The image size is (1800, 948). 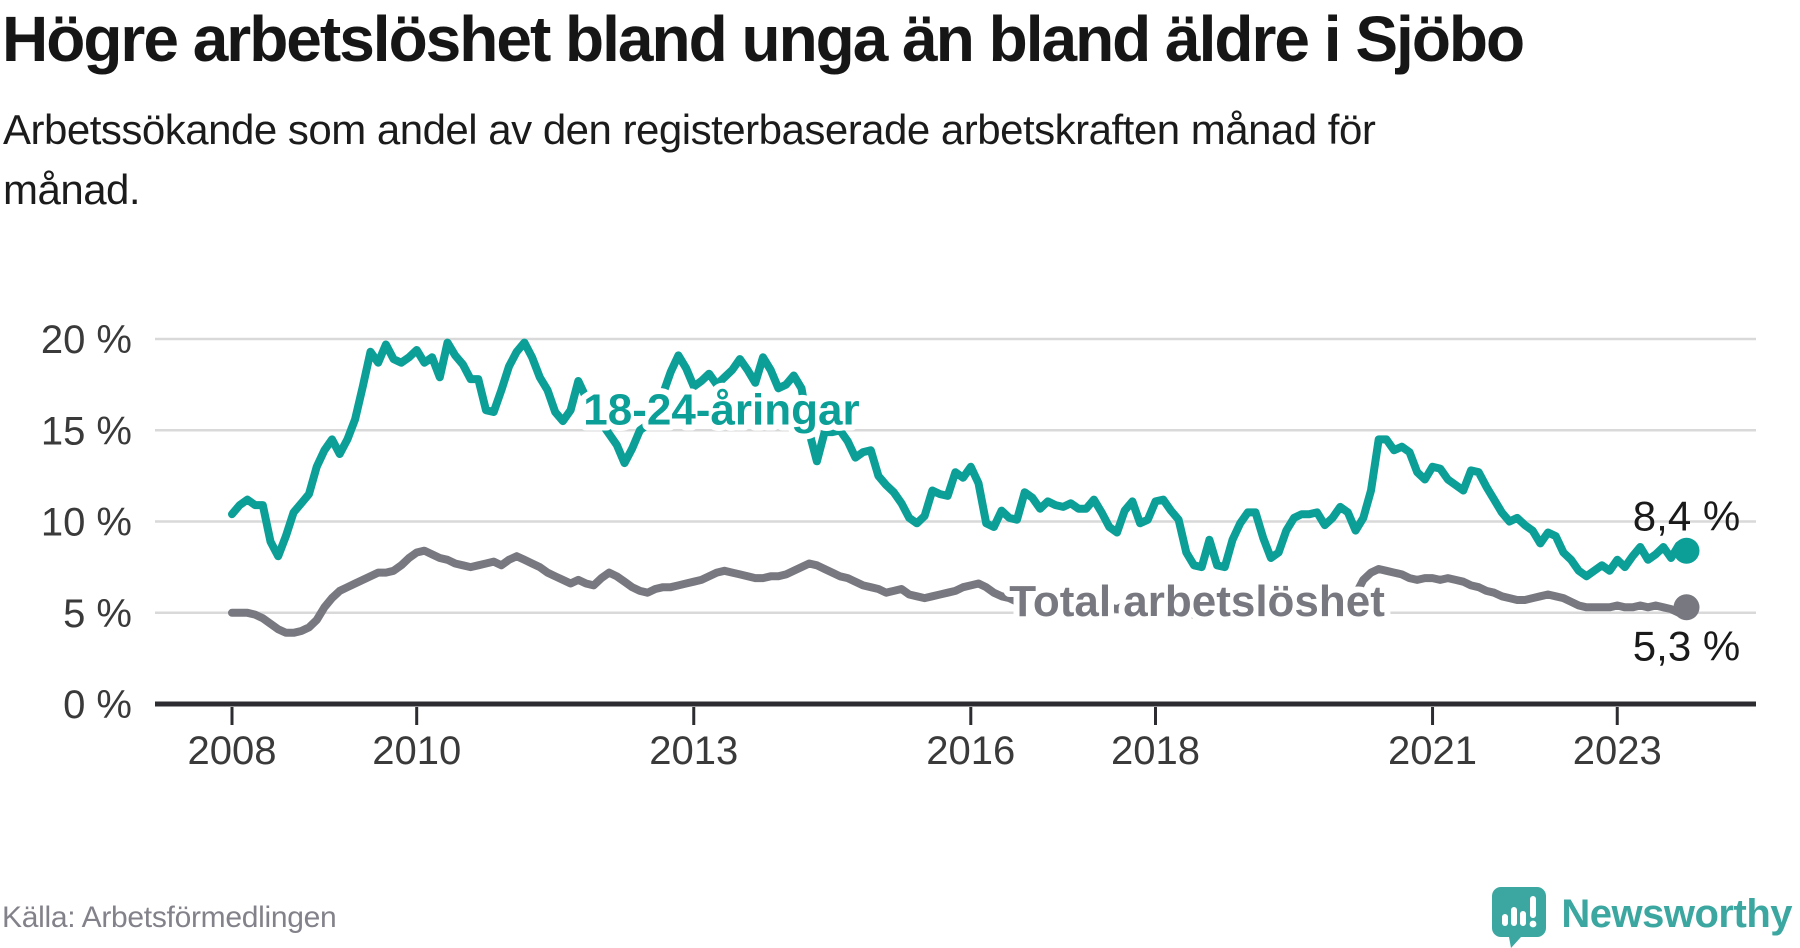 I want to click on speech-bubble-shape, so click(x=1519, y=917).